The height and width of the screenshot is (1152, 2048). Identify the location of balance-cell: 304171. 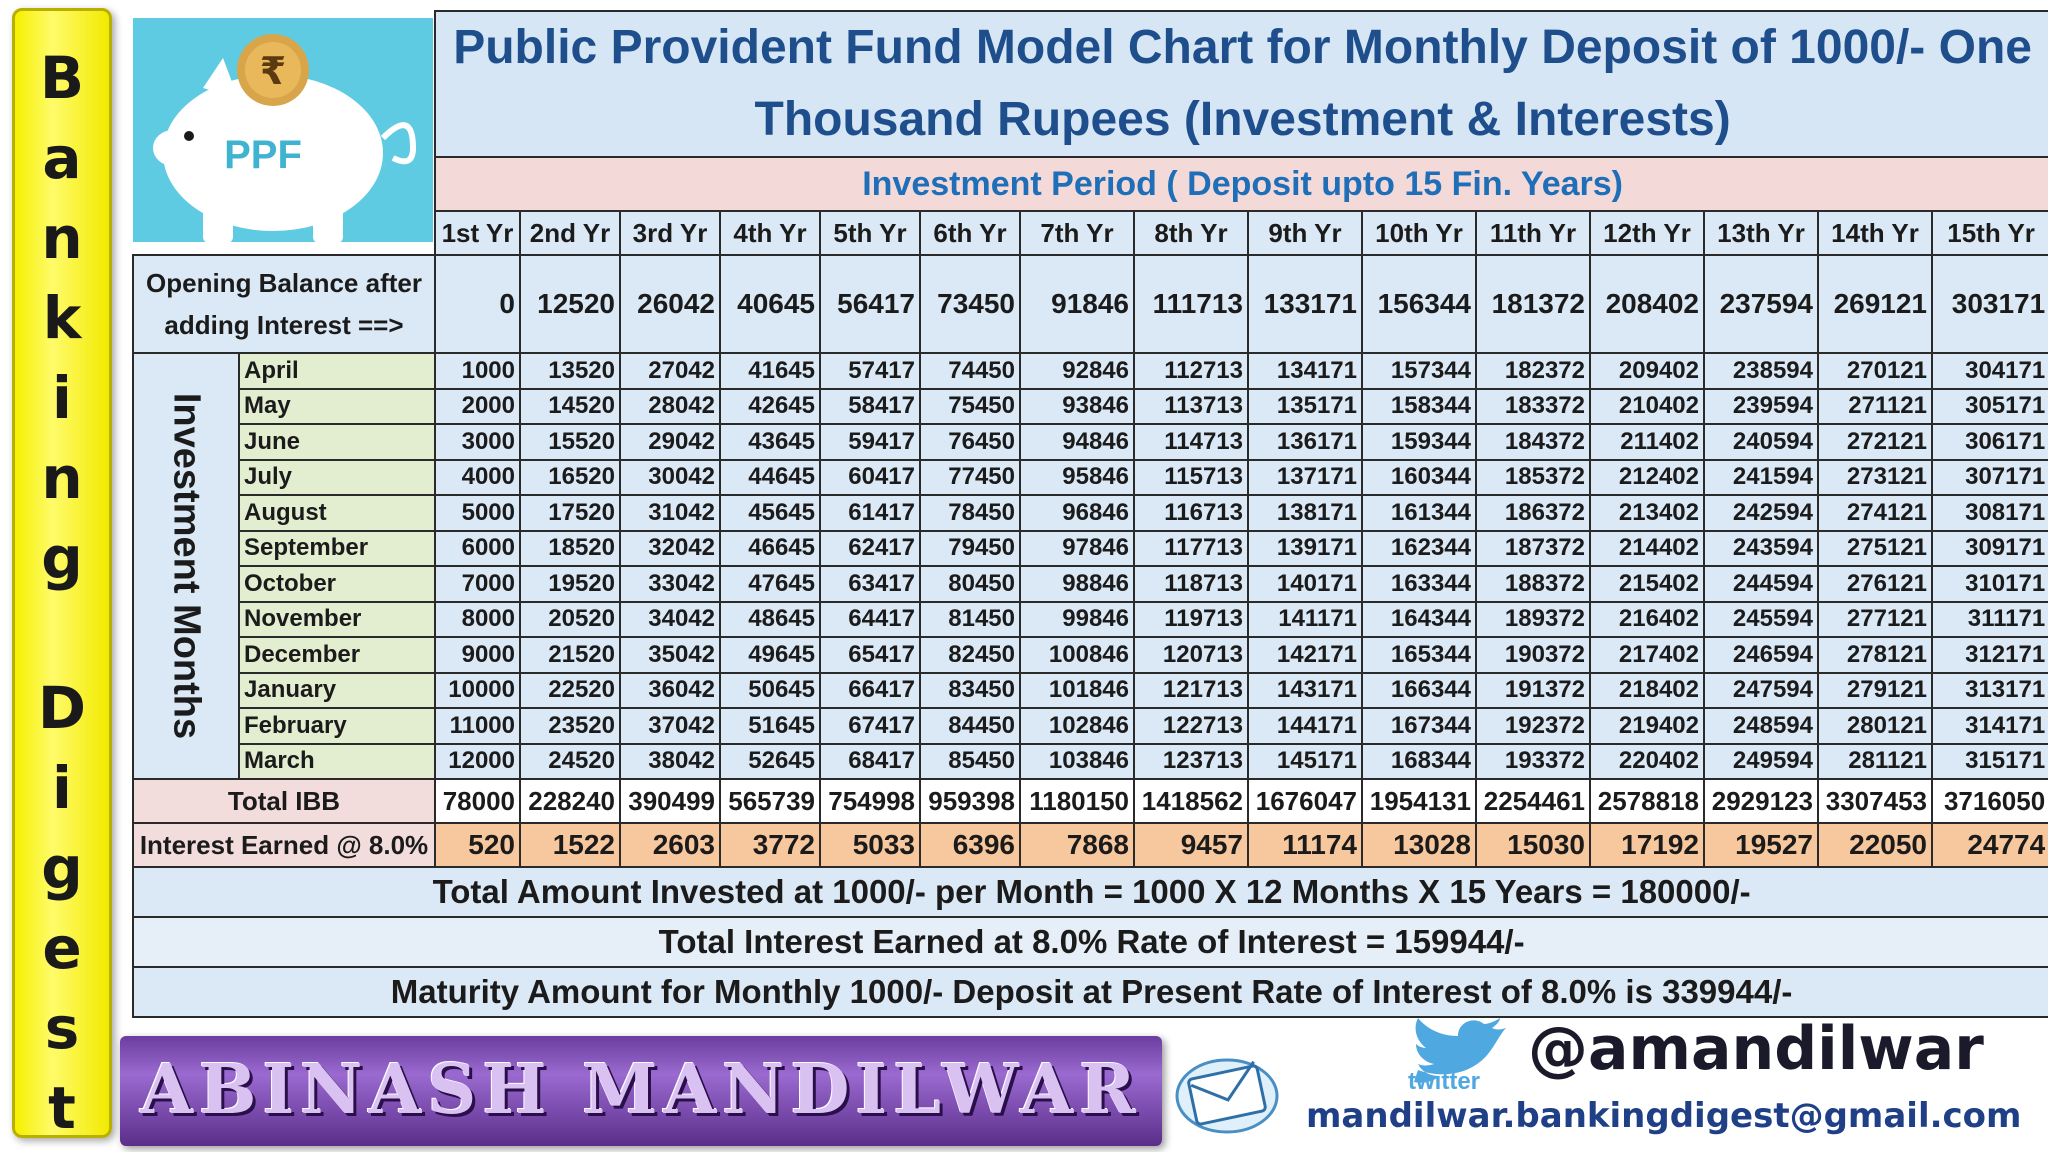
(1989, 371).